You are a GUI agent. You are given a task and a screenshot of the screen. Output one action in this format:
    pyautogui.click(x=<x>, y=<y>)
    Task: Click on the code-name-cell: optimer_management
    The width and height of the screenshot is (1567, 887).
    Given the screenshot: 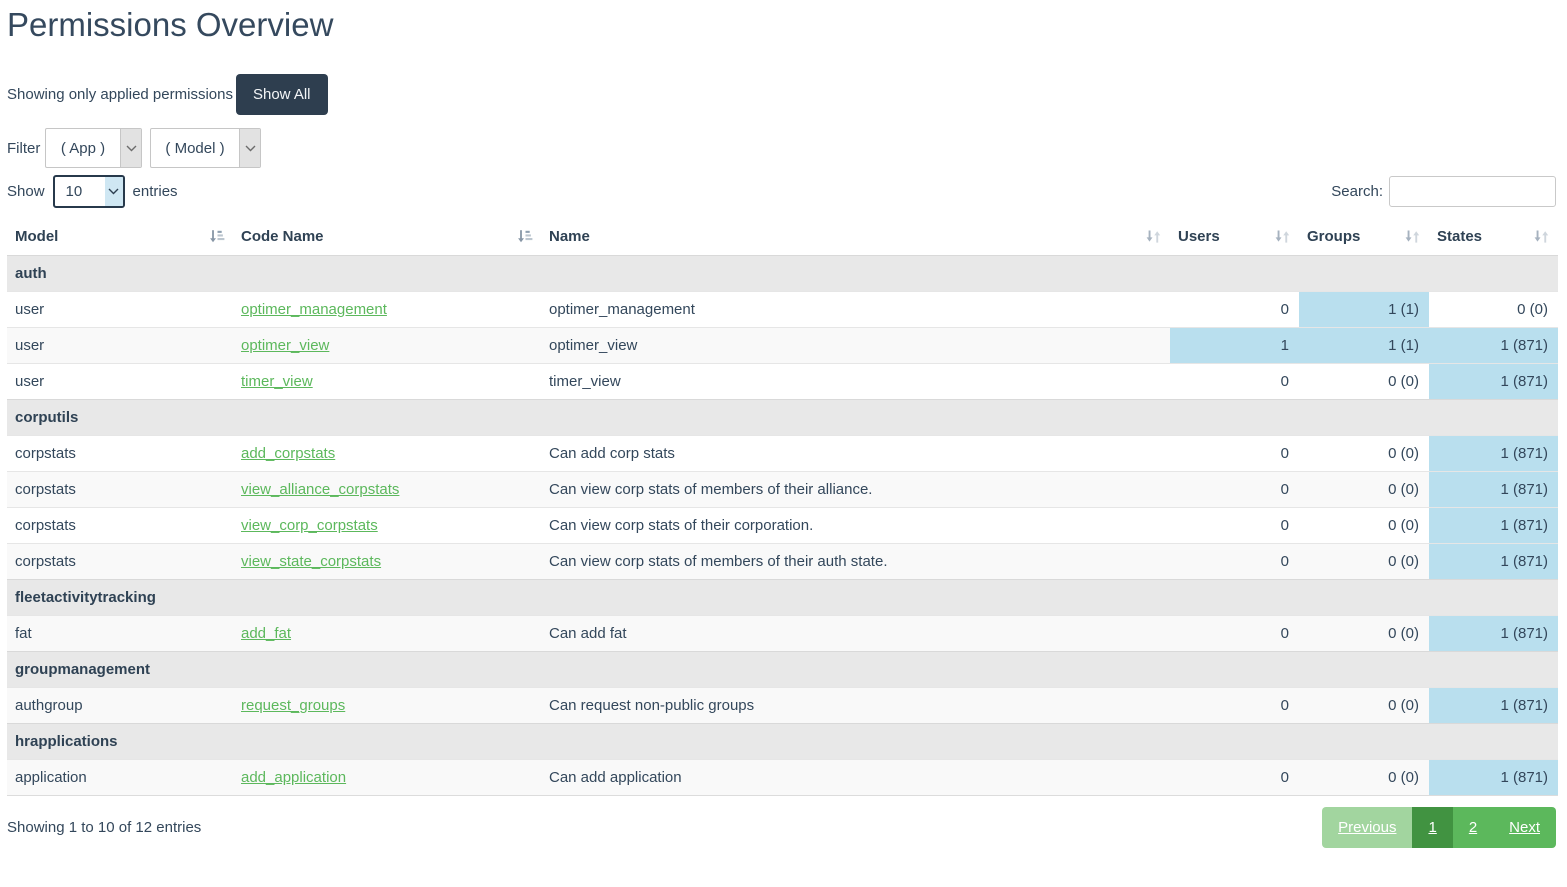 What is the action you would take?
    pyautogui.click(x=387, y=310)
    